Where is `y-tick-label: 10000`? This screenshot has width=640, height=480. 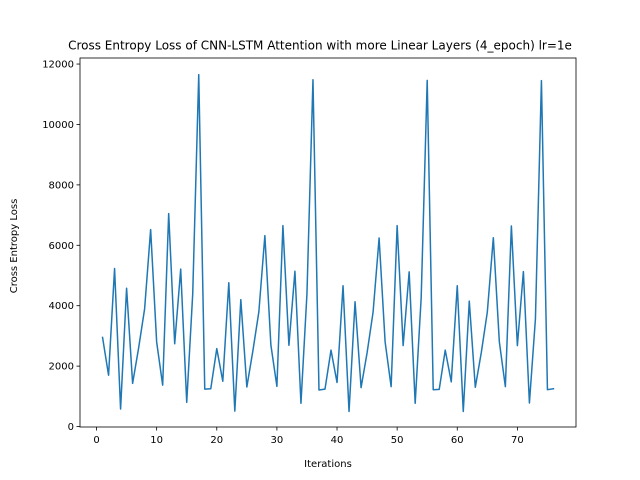
y-tick-label: 10000 is located at coordinates (58, 125).